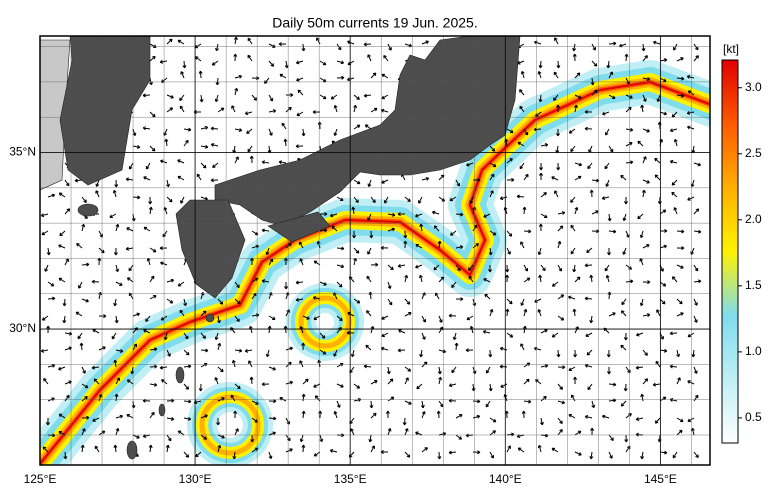 This screenshot has width=770, height=491. What do you see at coordinates (350, 479) in the screenshot?
I see `lon-tick-label: 135°E` at bounding box center [350, 479].